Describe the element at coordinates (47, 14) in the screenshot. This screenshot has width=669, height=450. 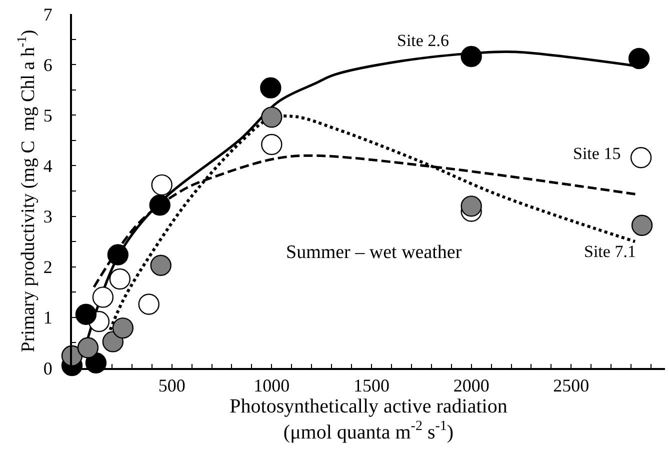
I see `y-tick-label: 7` at that location.